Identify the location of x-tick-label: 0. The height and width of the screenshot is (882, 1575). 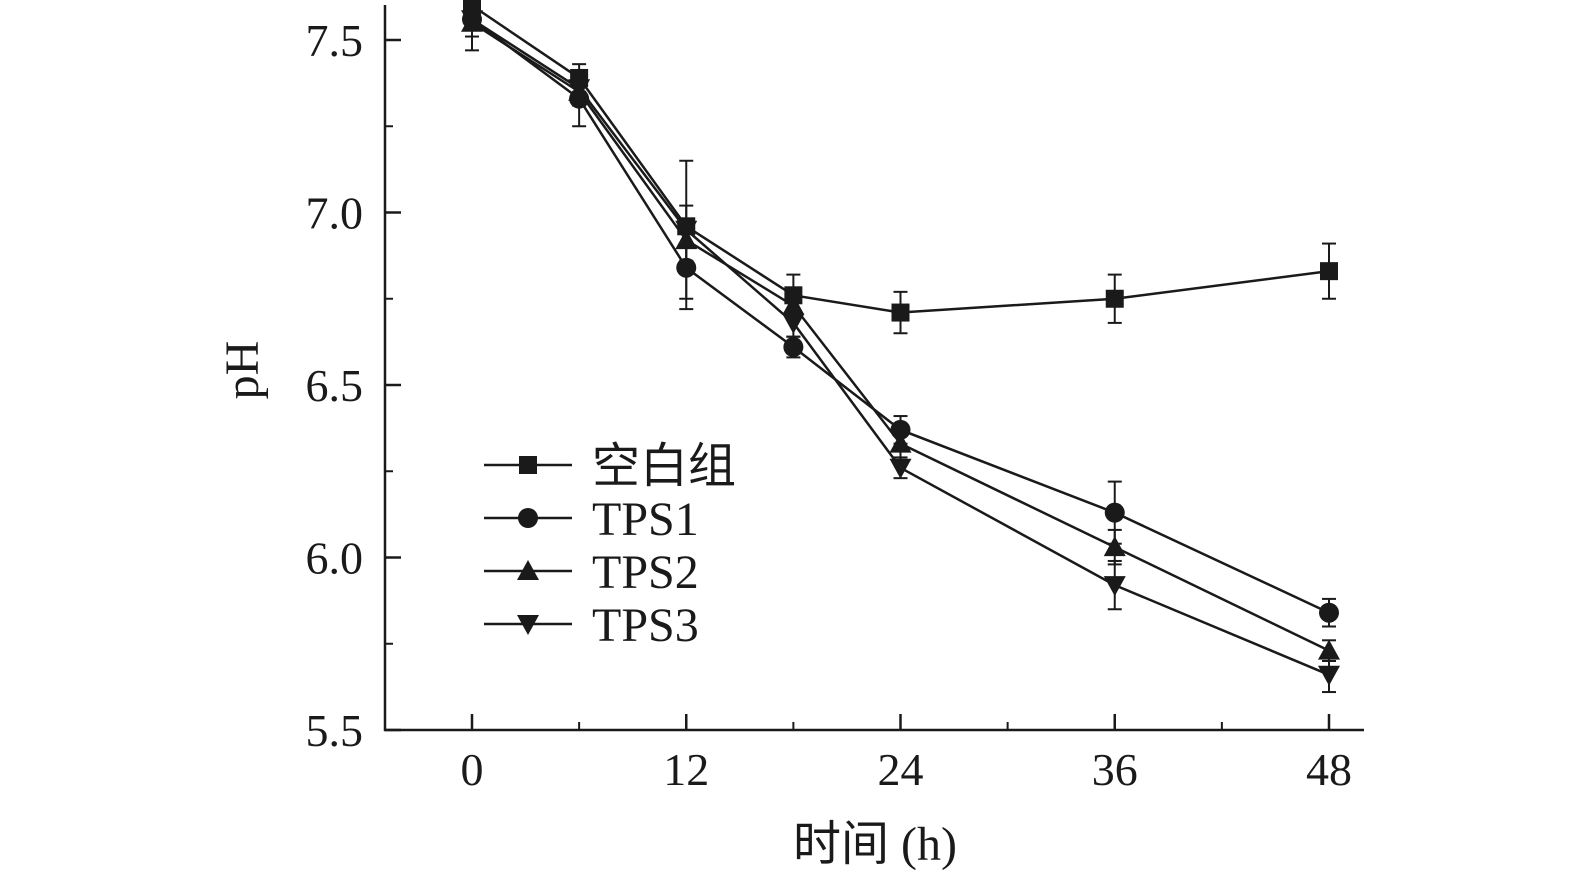
(472, 769).